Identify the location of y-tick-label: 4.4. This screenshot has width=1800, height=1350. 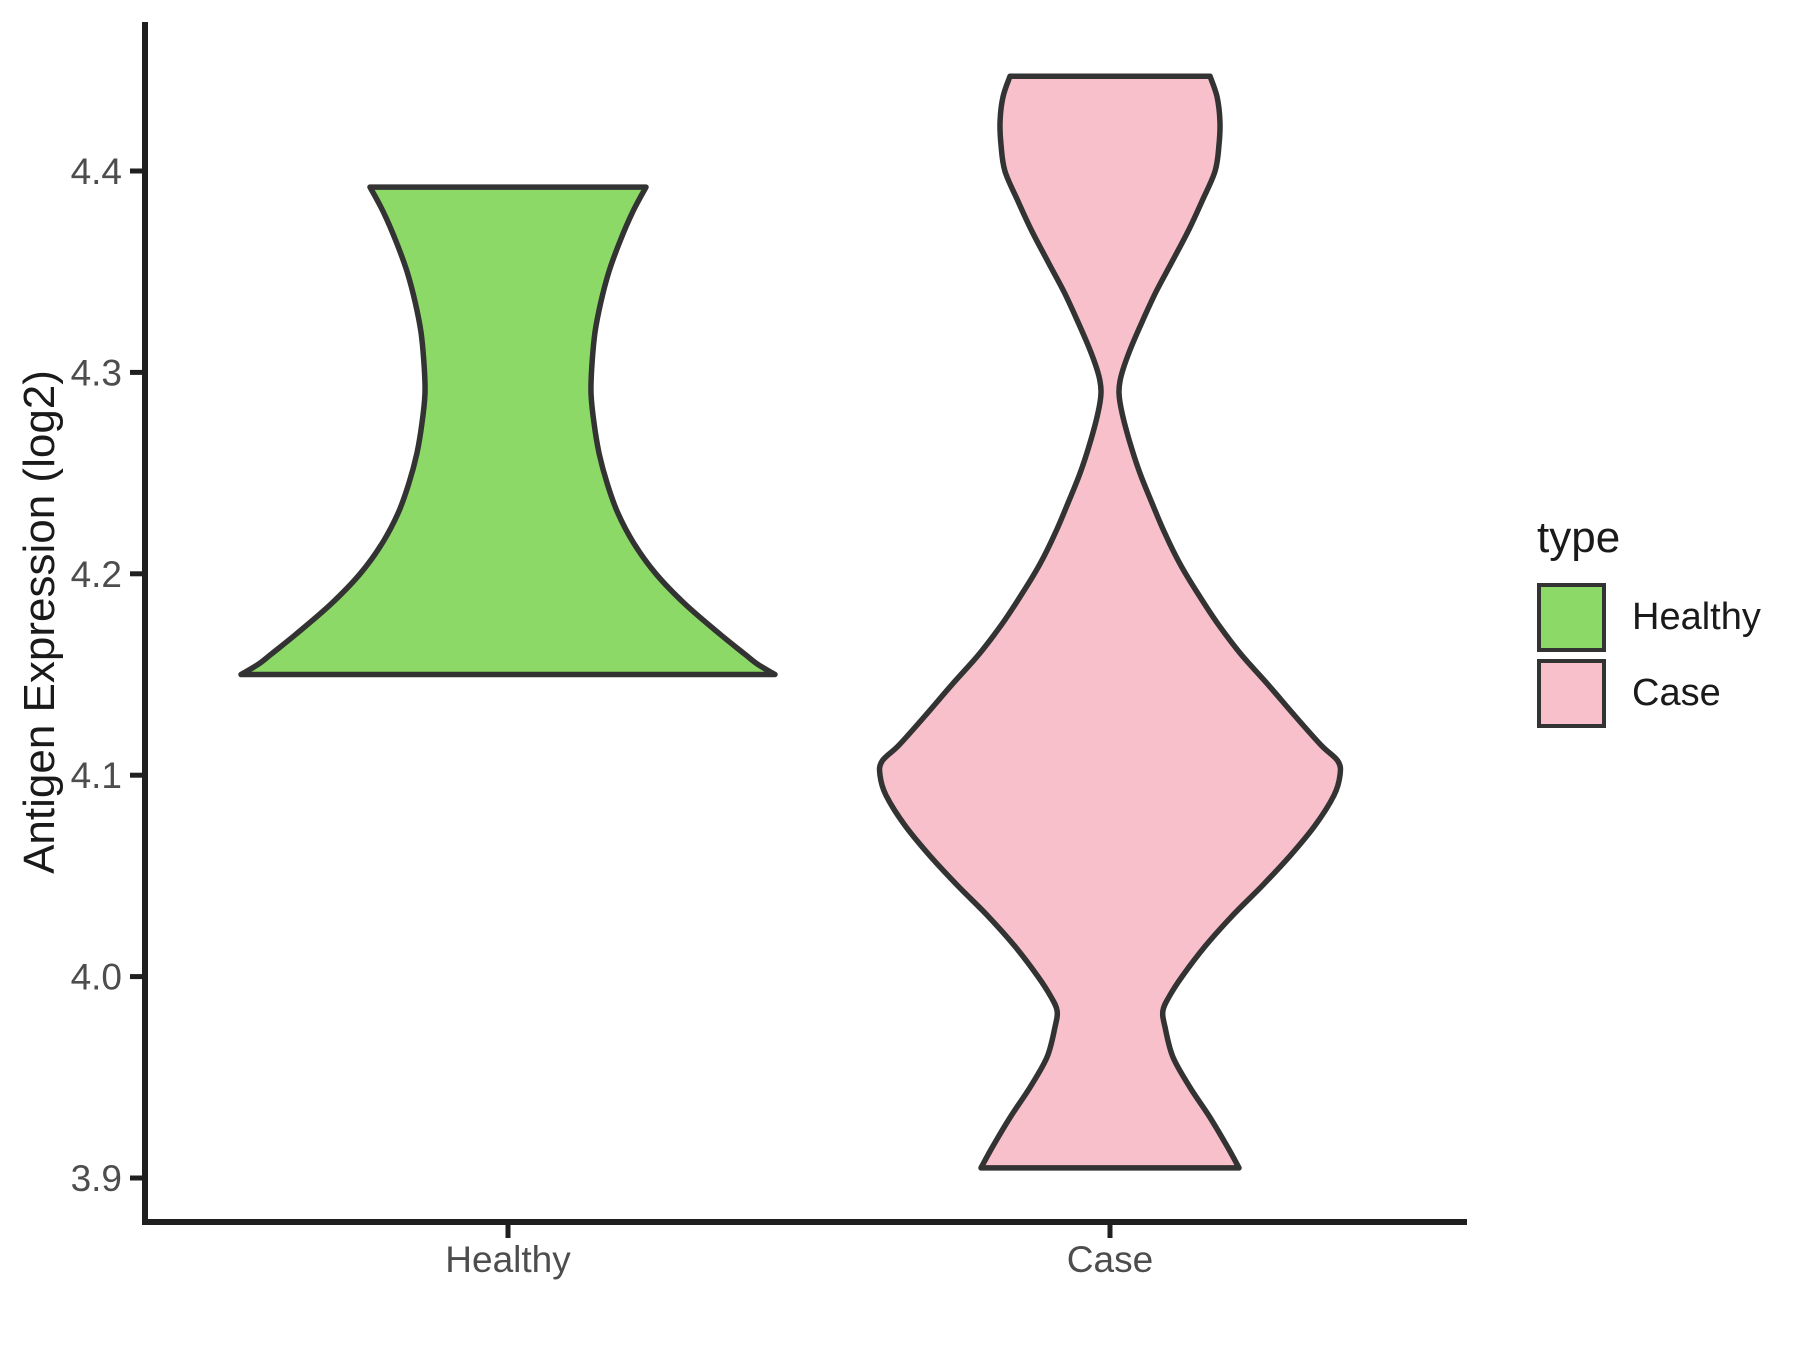
(96, 171).